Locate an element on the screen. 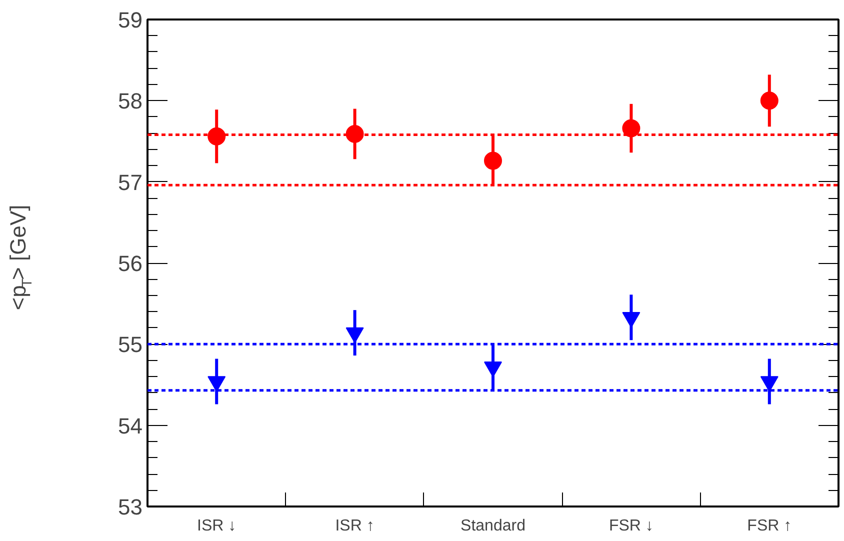 The image size is (844, 541). x-tick-label: FSR ↓ is located at coordinates (631, 526).